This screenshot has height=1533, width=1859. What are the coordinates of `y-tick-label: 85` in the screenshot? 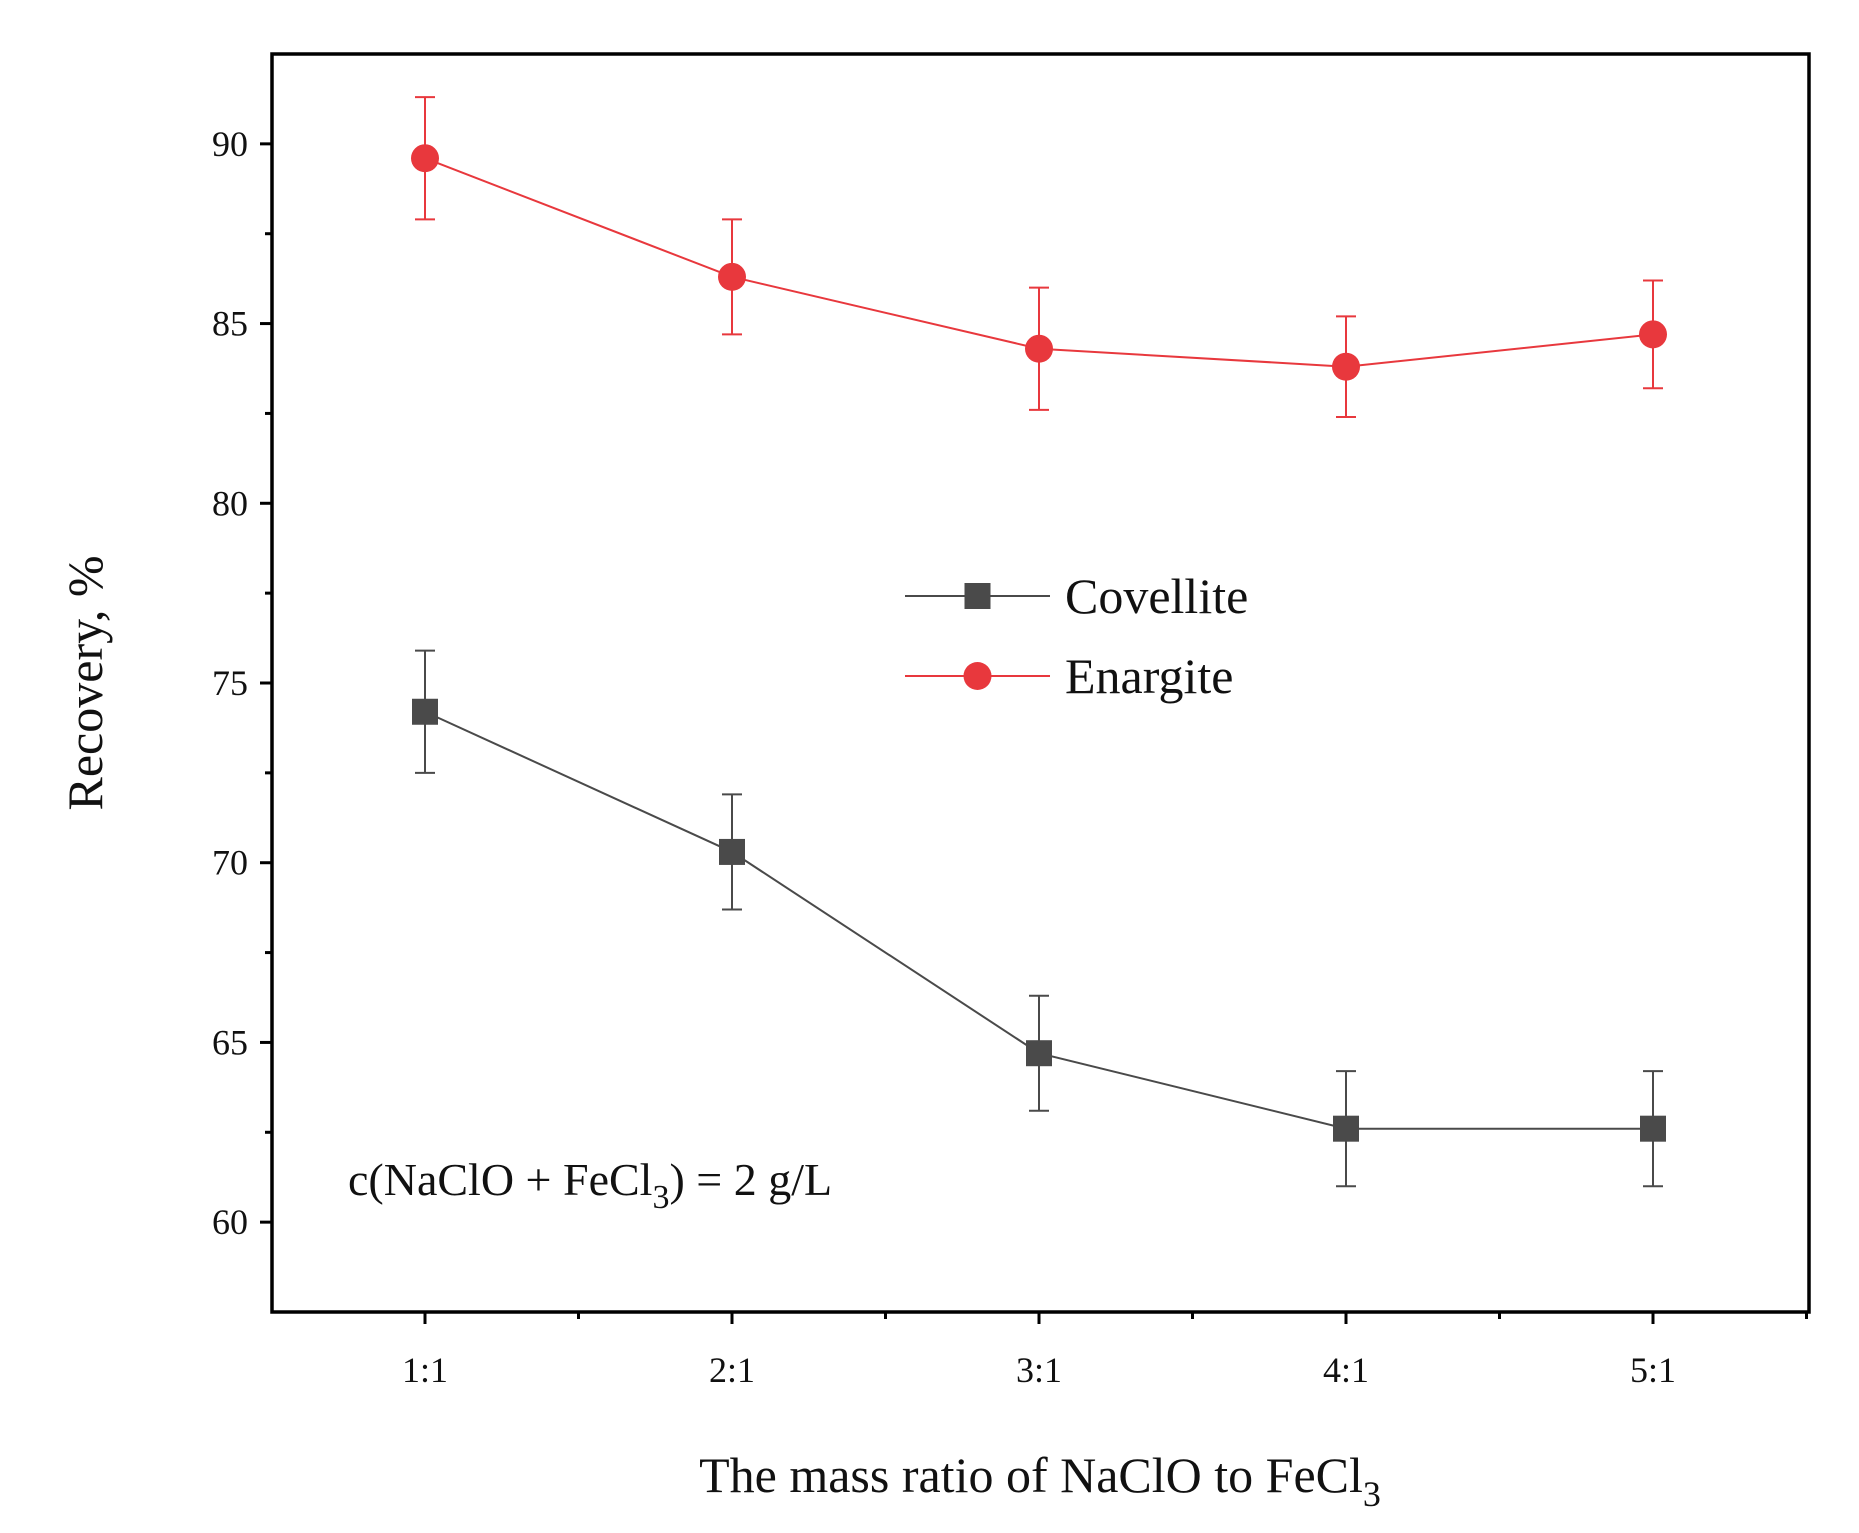 It's located at (230, 324).